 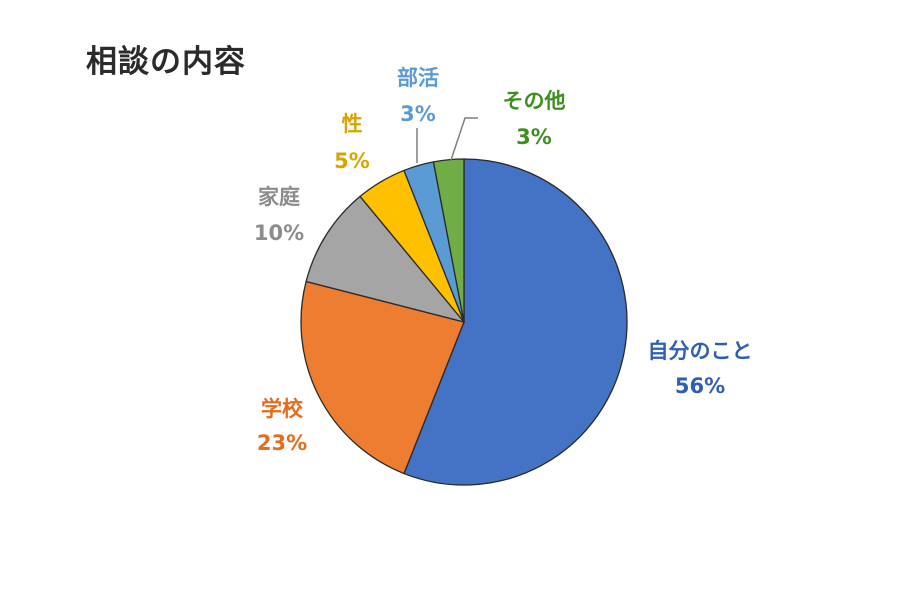 What do you see at coordinates (534, 101) in the screenshot?
I see `slice-label-other: その他` at bounding box center [534, 101].